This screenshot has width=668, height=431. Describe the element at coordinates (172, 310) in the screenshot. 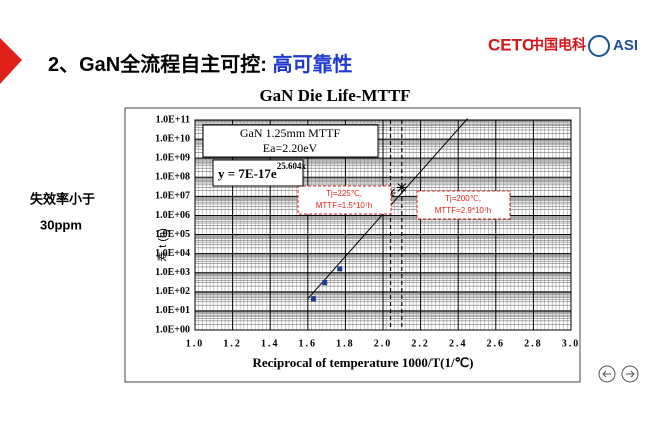

I see `y-tick-label: 1.0E+01` at that location.